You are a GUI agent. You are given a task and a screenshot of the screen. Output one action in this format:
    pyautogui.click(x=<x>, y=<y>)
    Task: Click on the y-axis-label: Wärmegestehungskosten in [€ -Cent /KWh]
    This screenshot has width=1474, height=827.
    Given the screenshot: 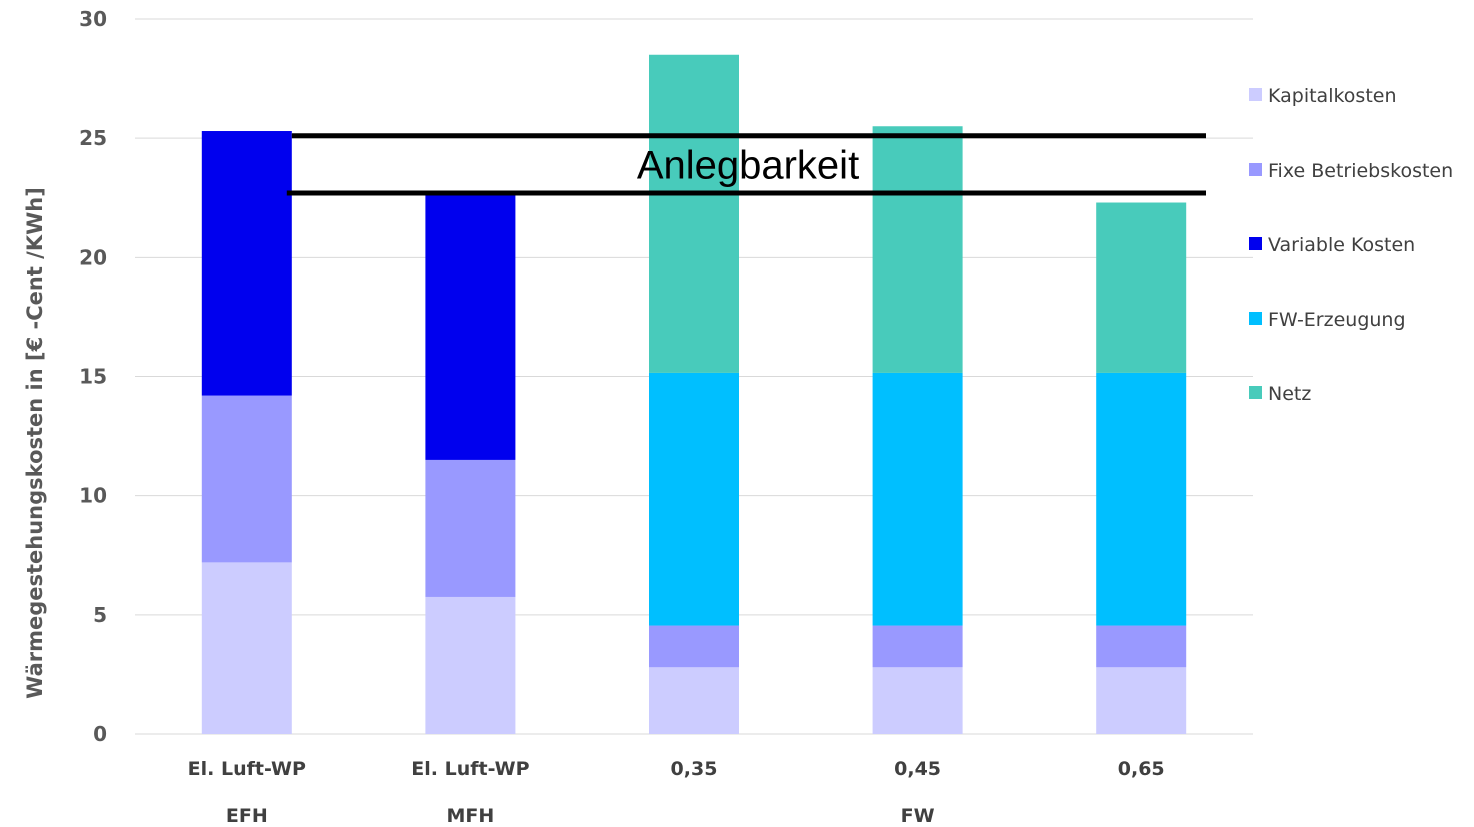 What is the action you would take?
    pyautogui.click(x=35, y=443)
    